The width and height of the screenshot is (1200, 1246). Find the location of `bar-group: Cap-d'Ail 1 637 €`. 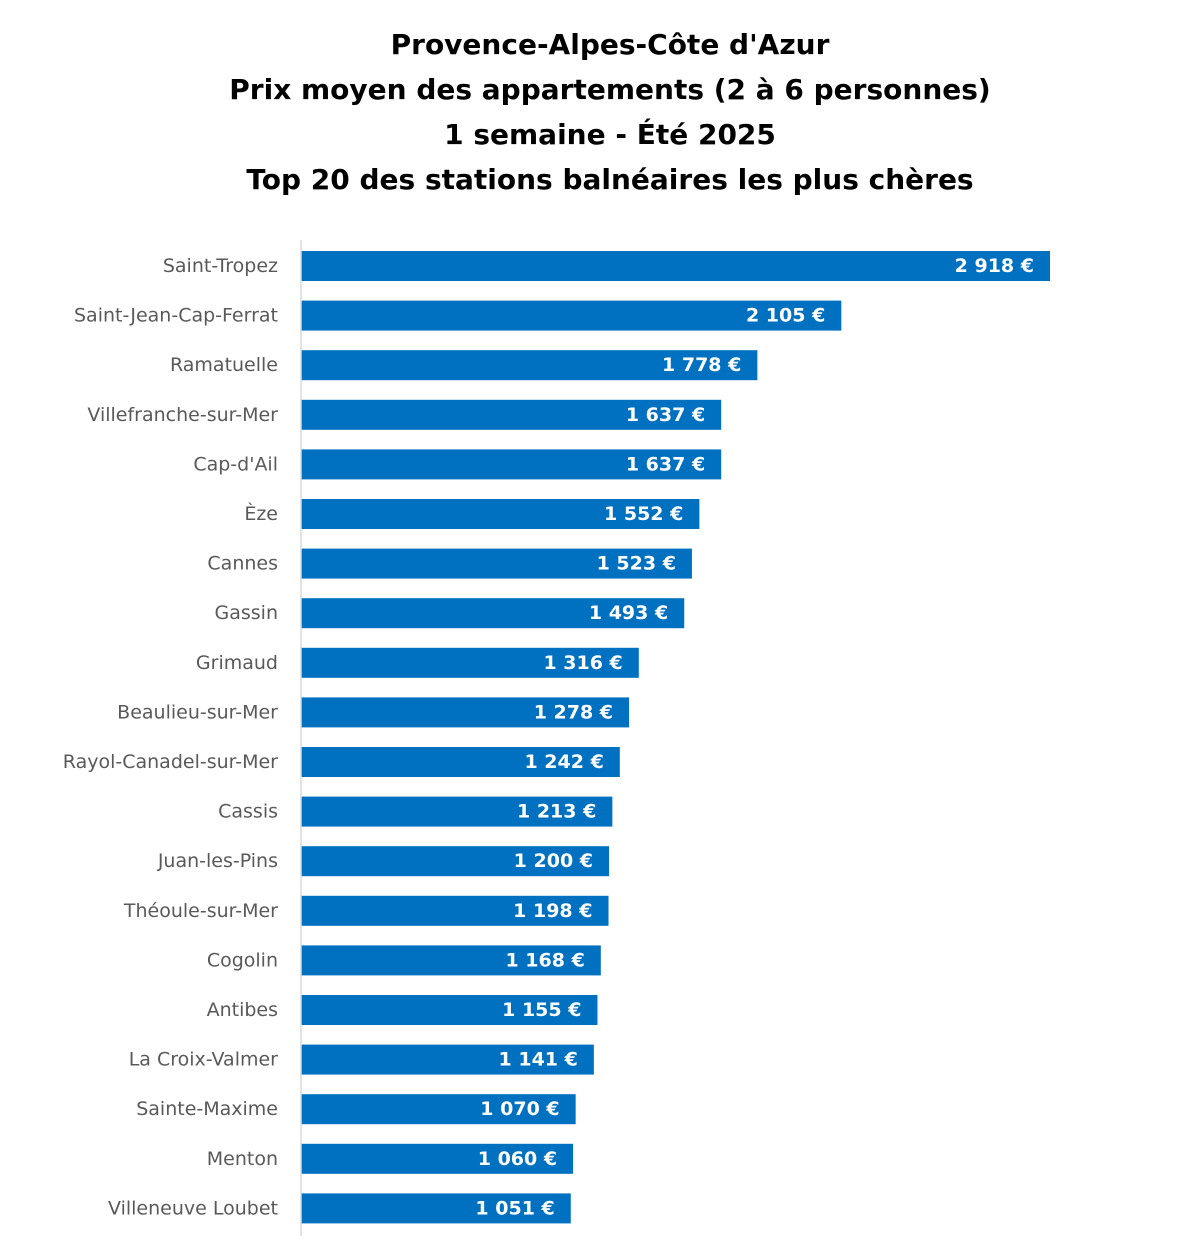

bar-group: Cap-d'Ail 1 637 € is located at coordinates (457, 464).